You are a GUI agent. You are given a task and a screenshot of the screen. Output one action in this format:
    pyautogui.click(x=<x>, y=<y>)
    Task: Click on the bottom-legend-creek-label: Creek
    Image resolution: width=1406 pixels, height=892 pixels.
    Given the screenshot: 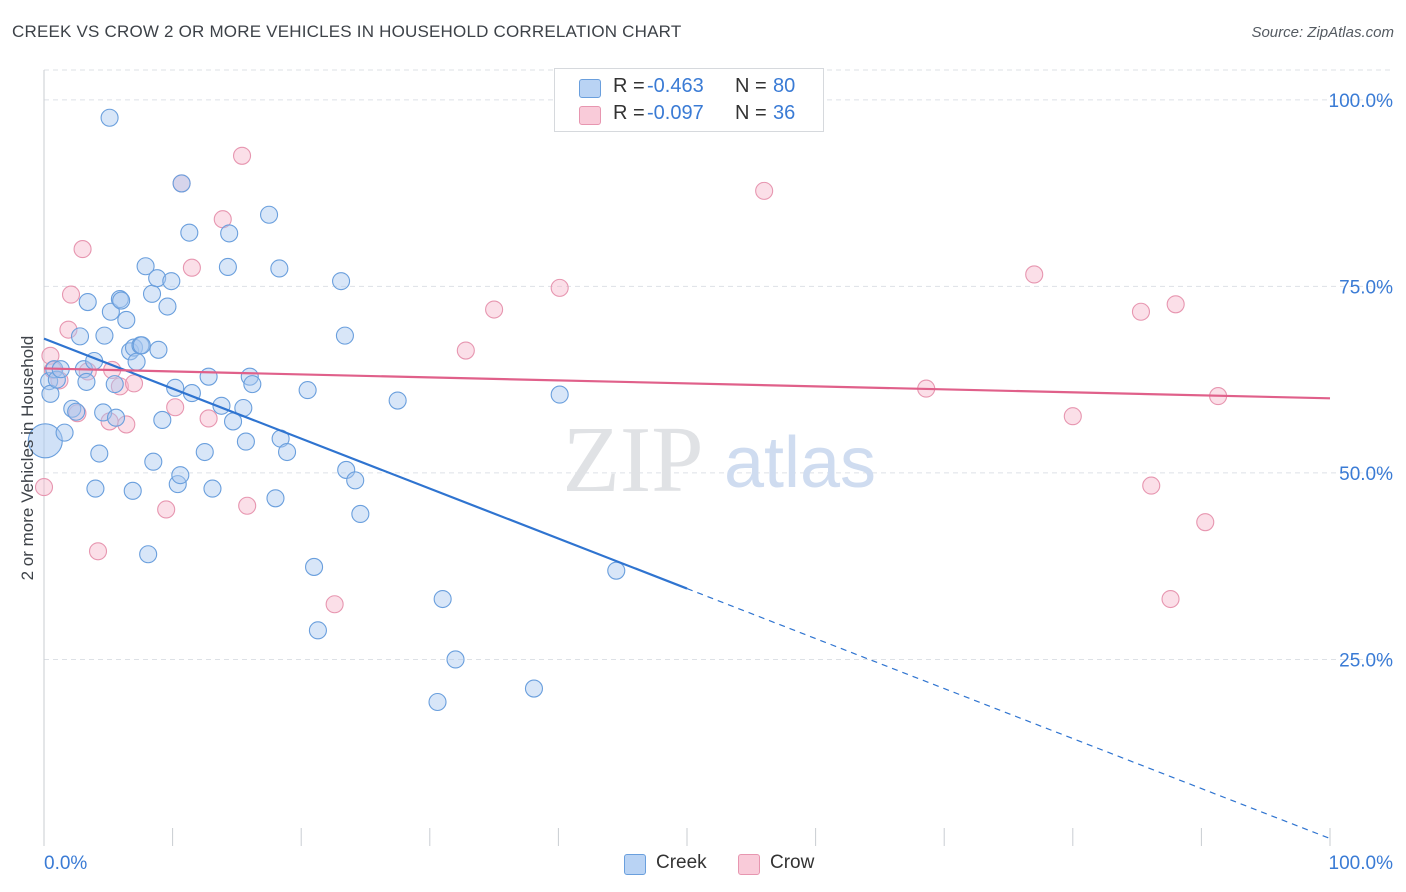 What is the action you would take?
    pyautogui.click(x=681, y=862)
    